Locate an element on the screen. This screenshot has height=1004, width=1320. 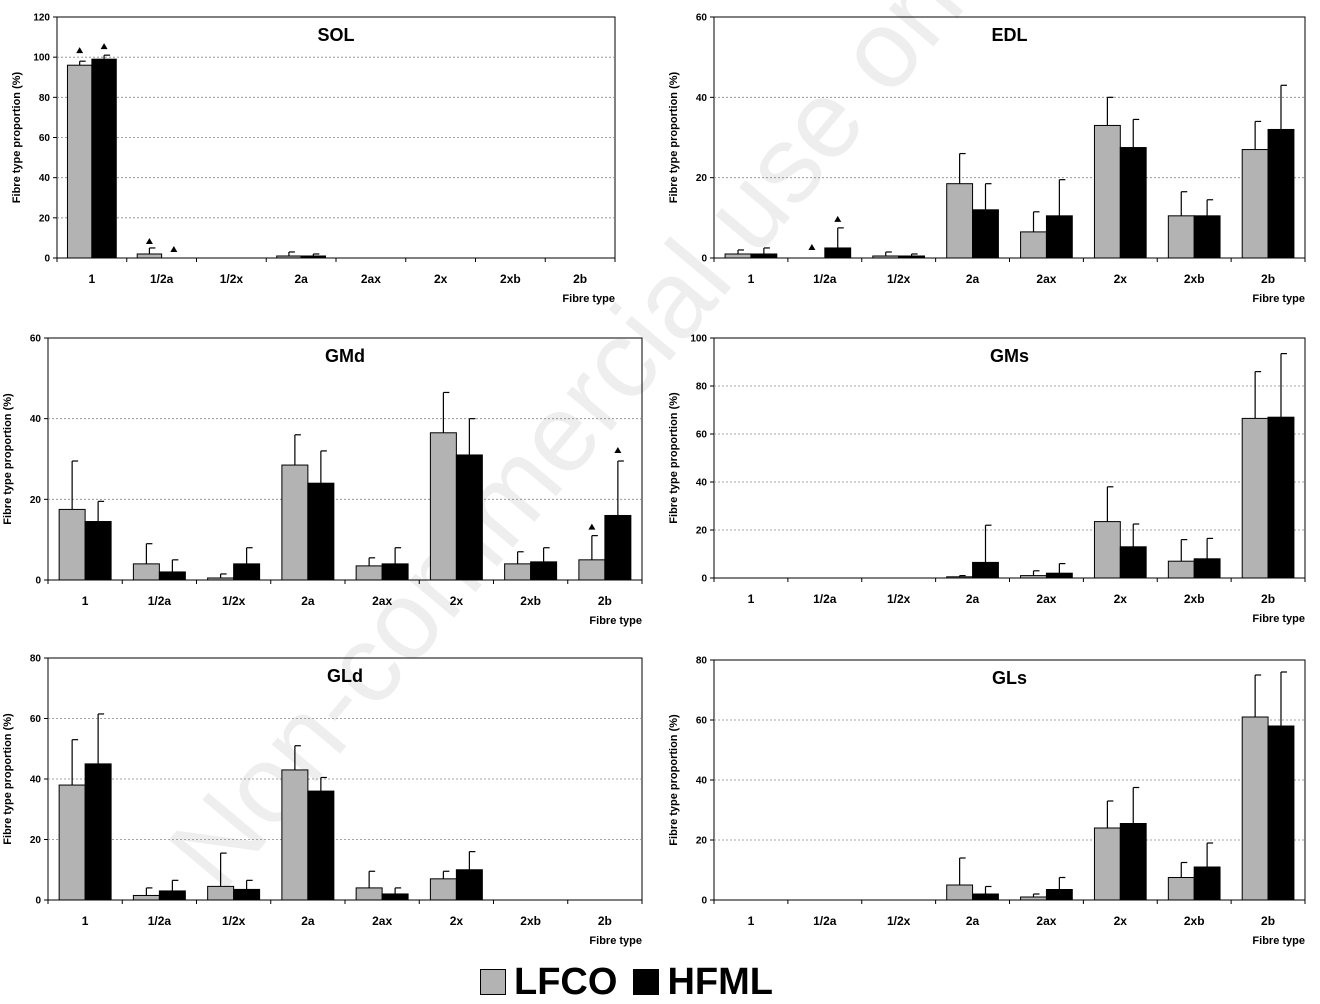
legend-item-hfml: HFML is located at coordinates (703, 982).